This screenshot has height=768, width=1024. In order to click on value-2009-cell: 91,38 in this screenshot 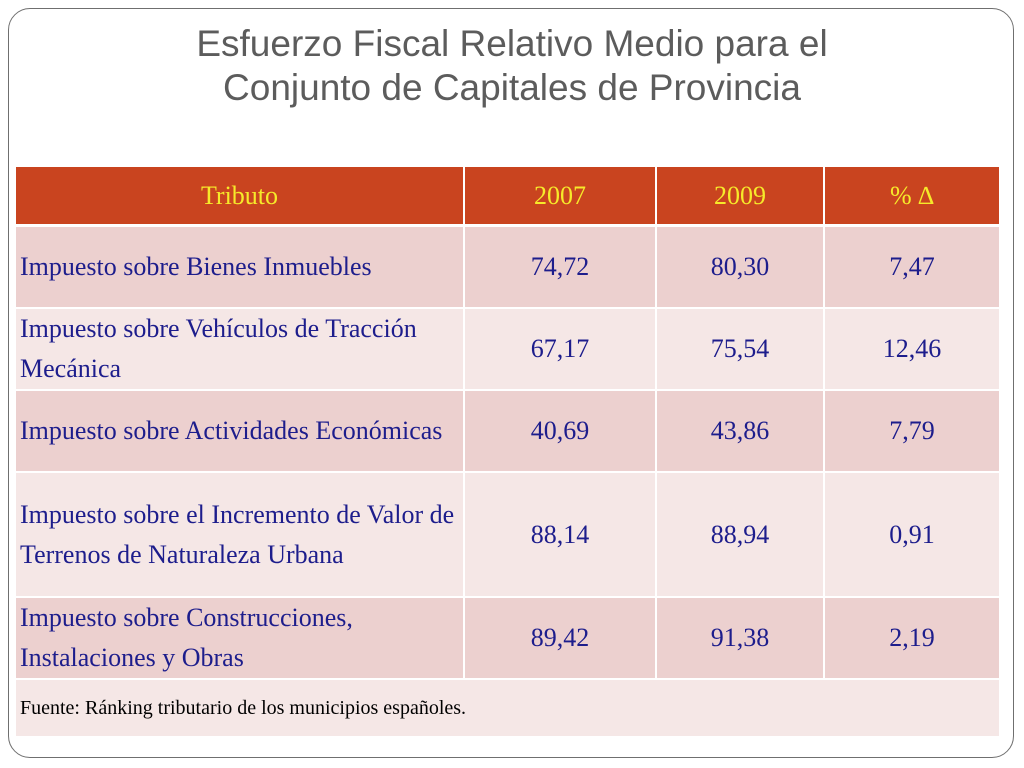, I will do `click(740, 638)`.